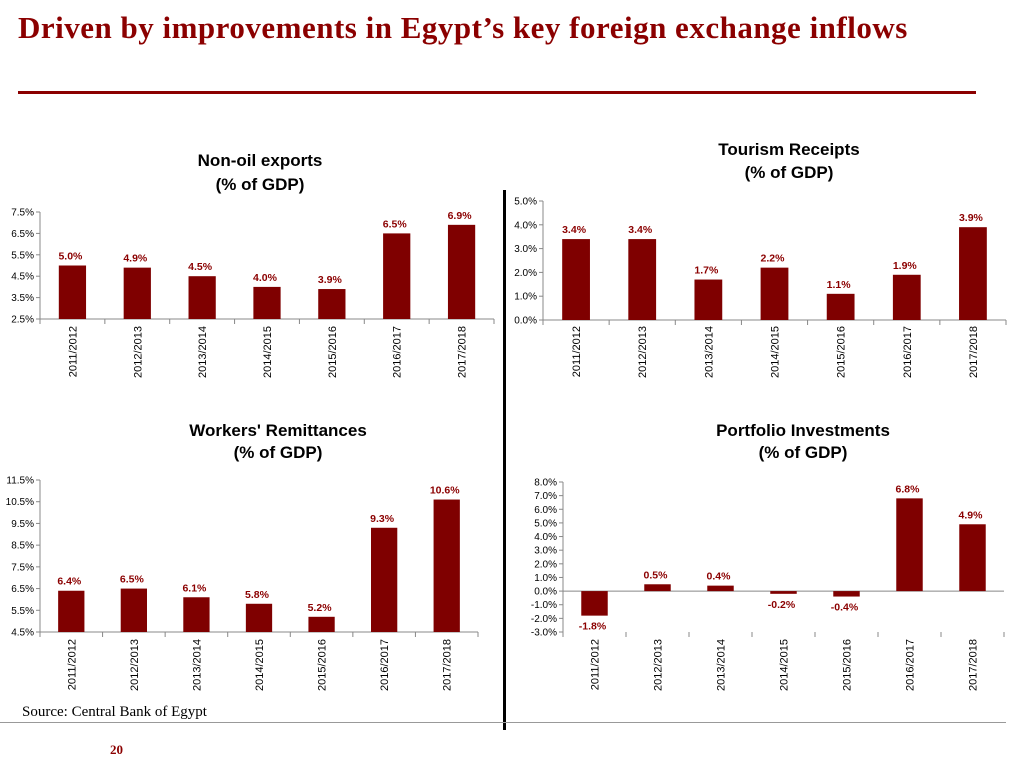 Image resolution: width=1024 pixels, height=768 pixels. Describe the element at coordinates (257, 595) in the screenshot. I see `data-label: 5.8%` at that location.